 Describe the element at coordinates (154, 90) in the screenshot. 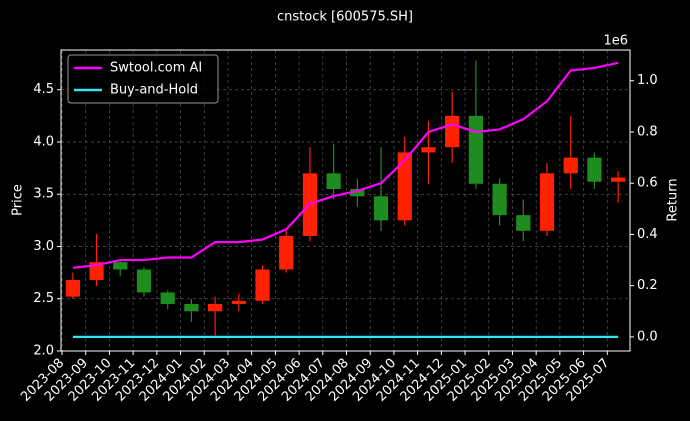

I see `legend-label: Buy-and-Hold` at that location.